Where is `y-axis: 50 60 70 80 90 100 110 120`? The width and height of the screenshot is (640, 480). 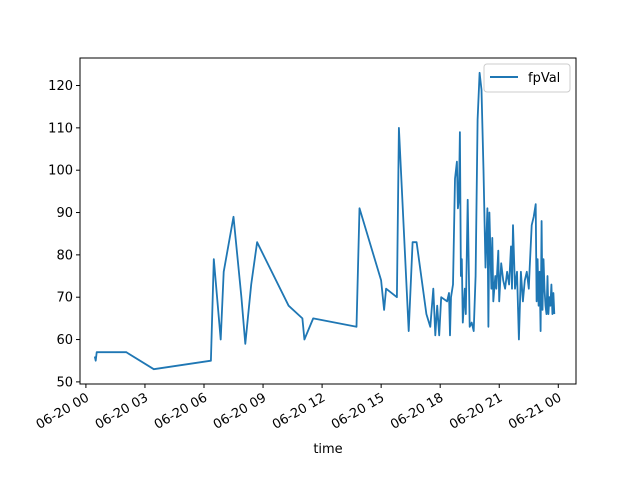
y-axis: 50 60 70 80 90 100 110 120 is located at coordinates (64, 234).